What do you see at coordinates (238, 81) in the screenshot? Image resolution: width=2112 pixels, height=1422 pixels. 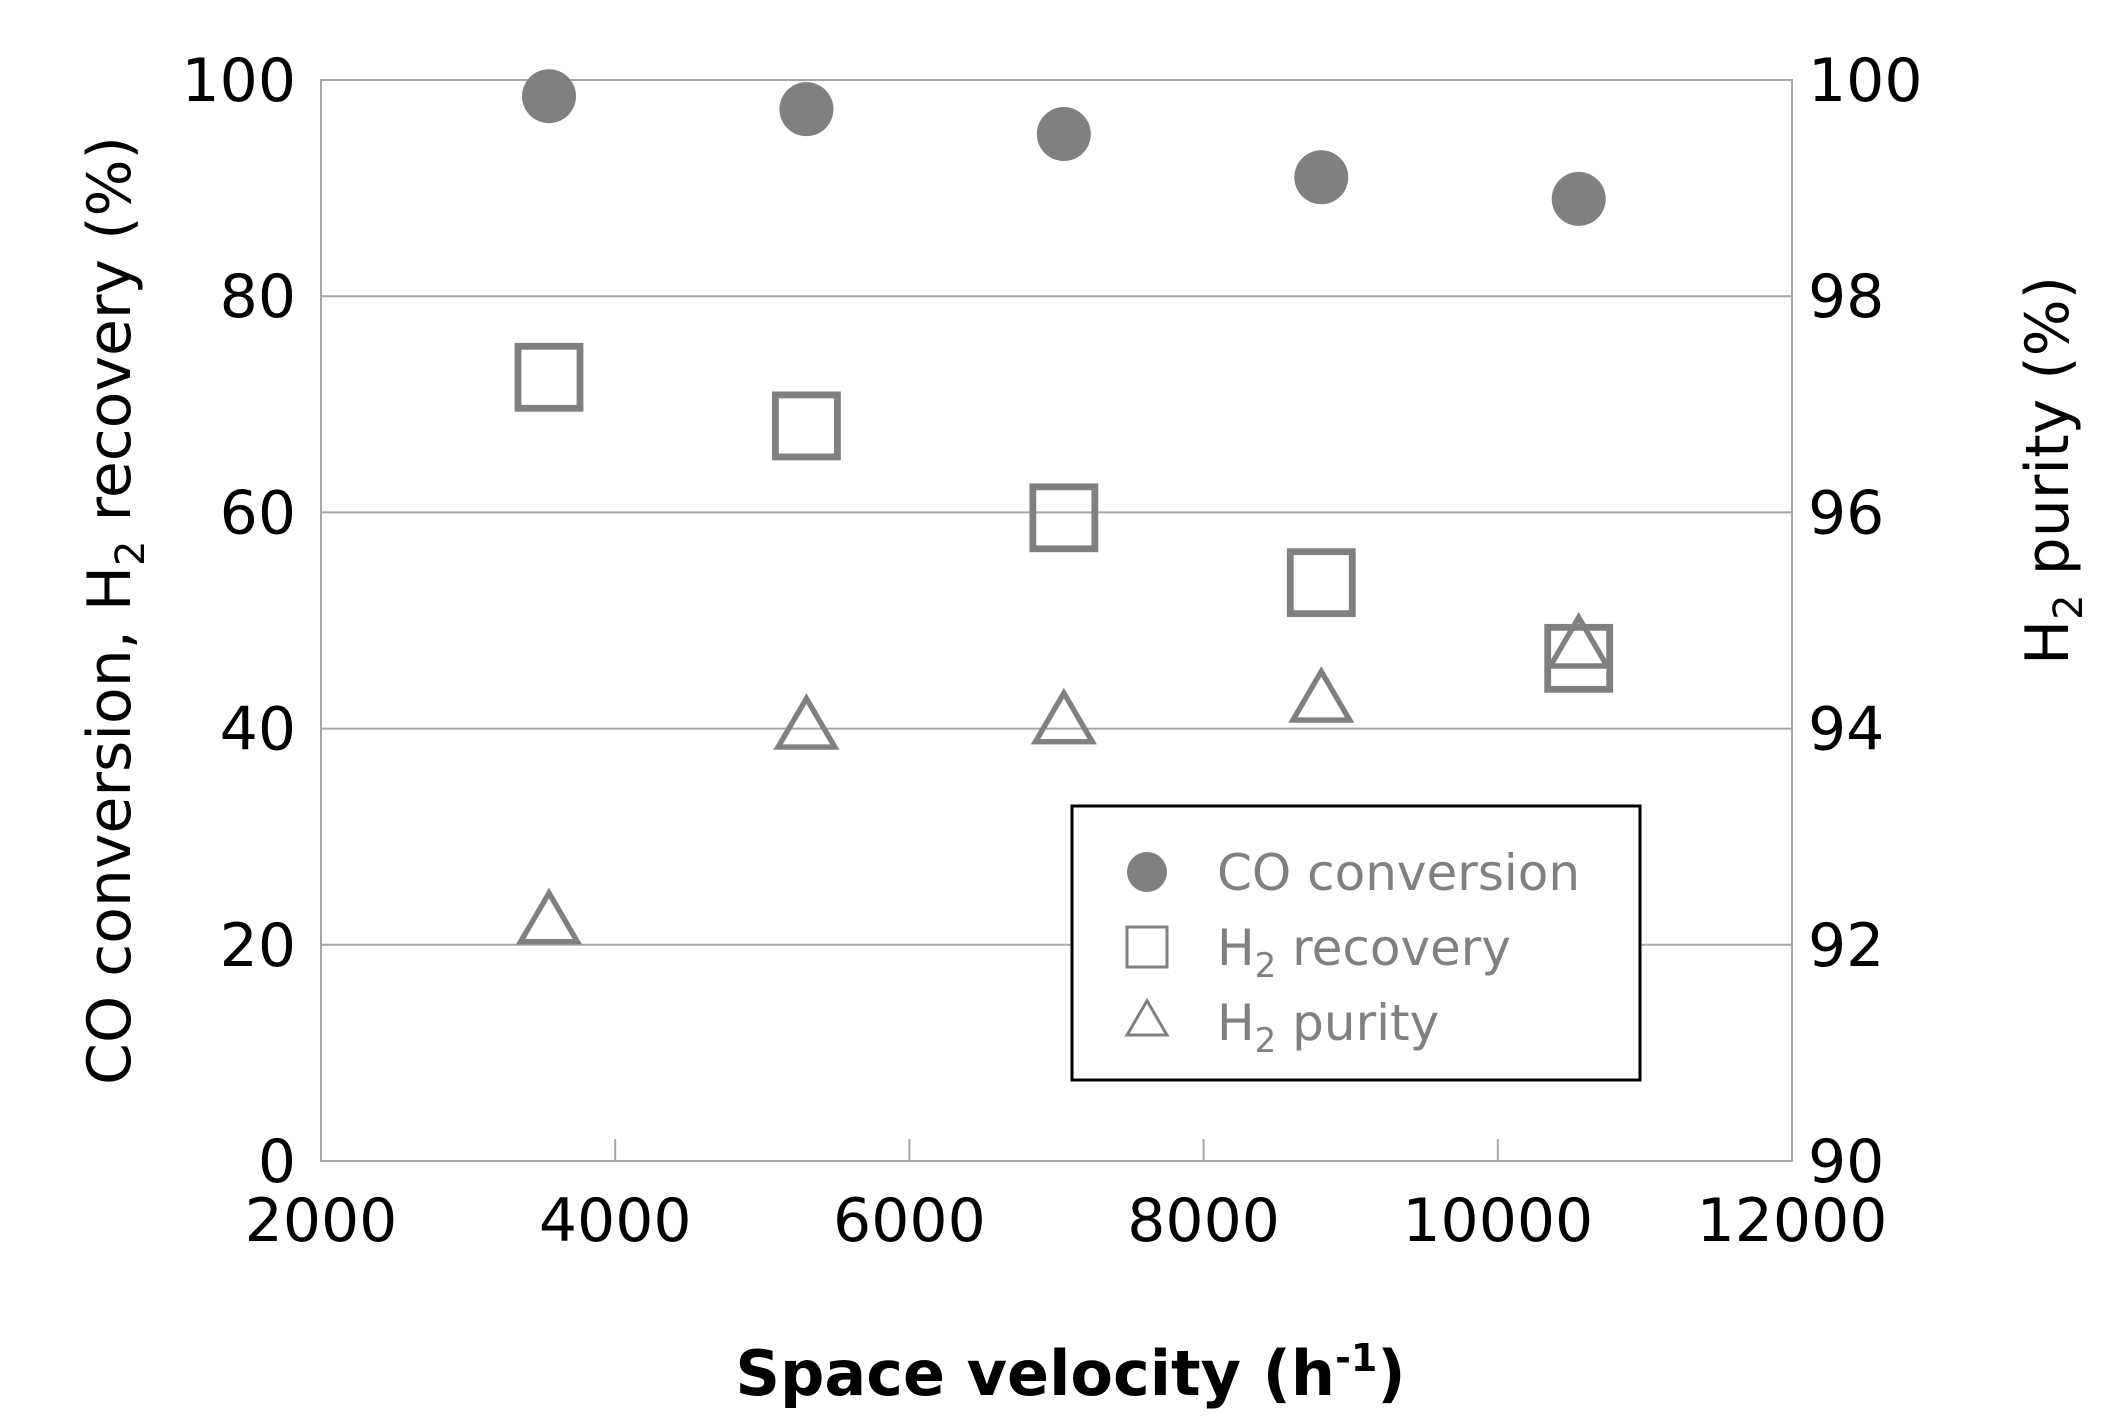 I see `y-left-tick-label: 100` at bounding box center [238, 81].